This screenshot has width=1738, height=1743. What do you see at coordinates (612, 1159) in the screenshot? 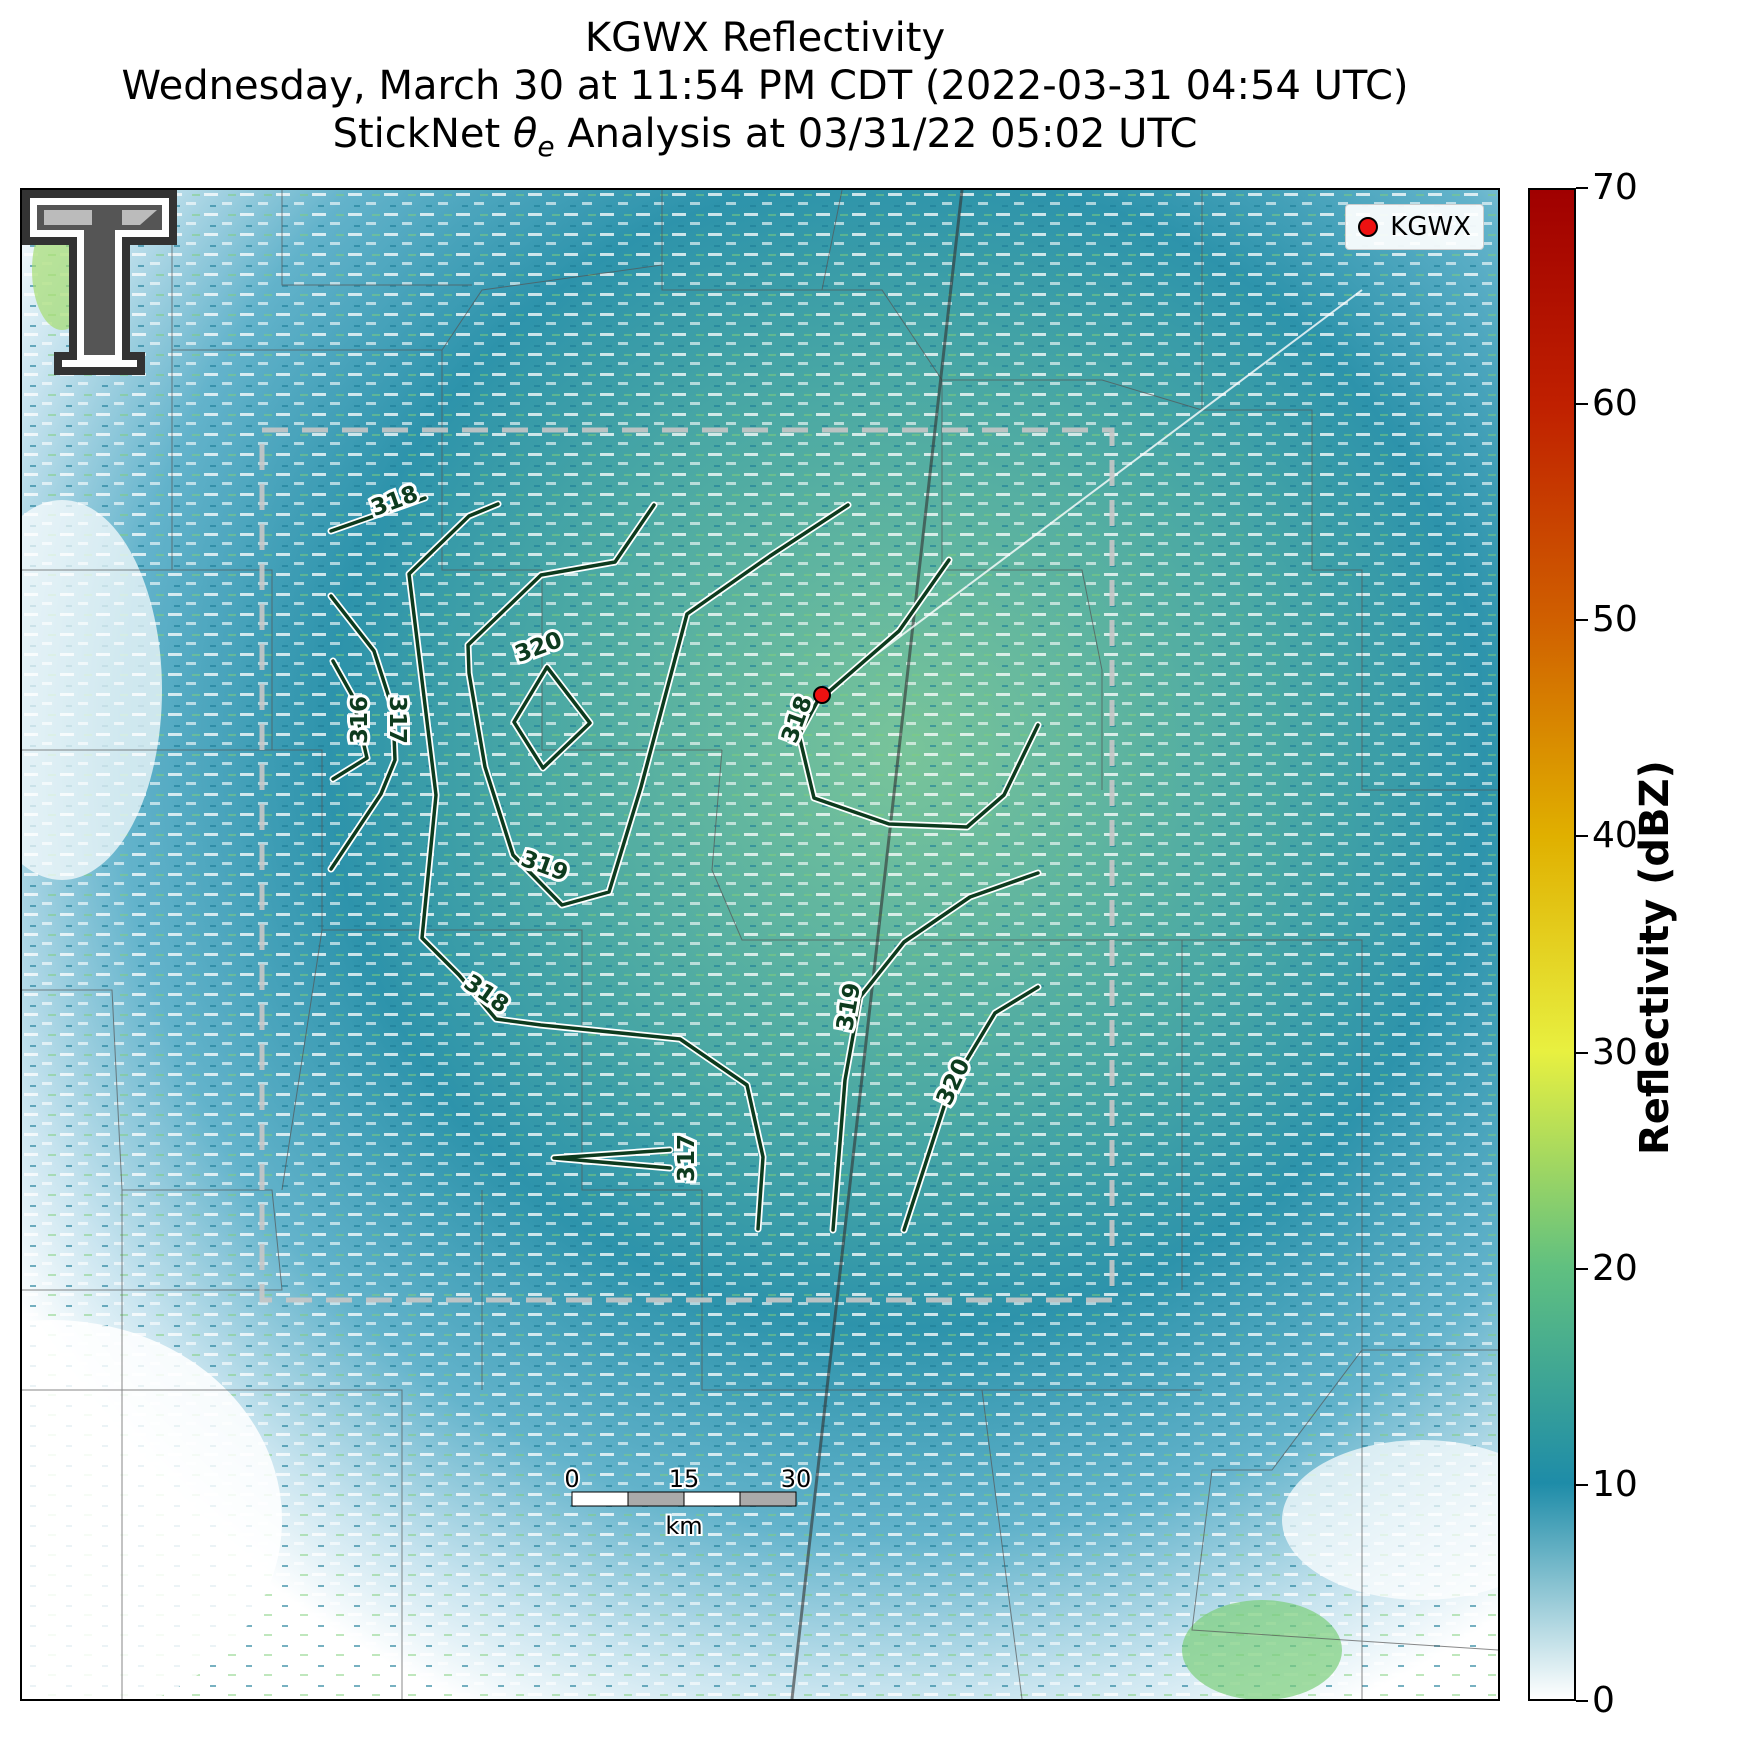
I see `contour-317-south` at bounding box center [612, 1159].